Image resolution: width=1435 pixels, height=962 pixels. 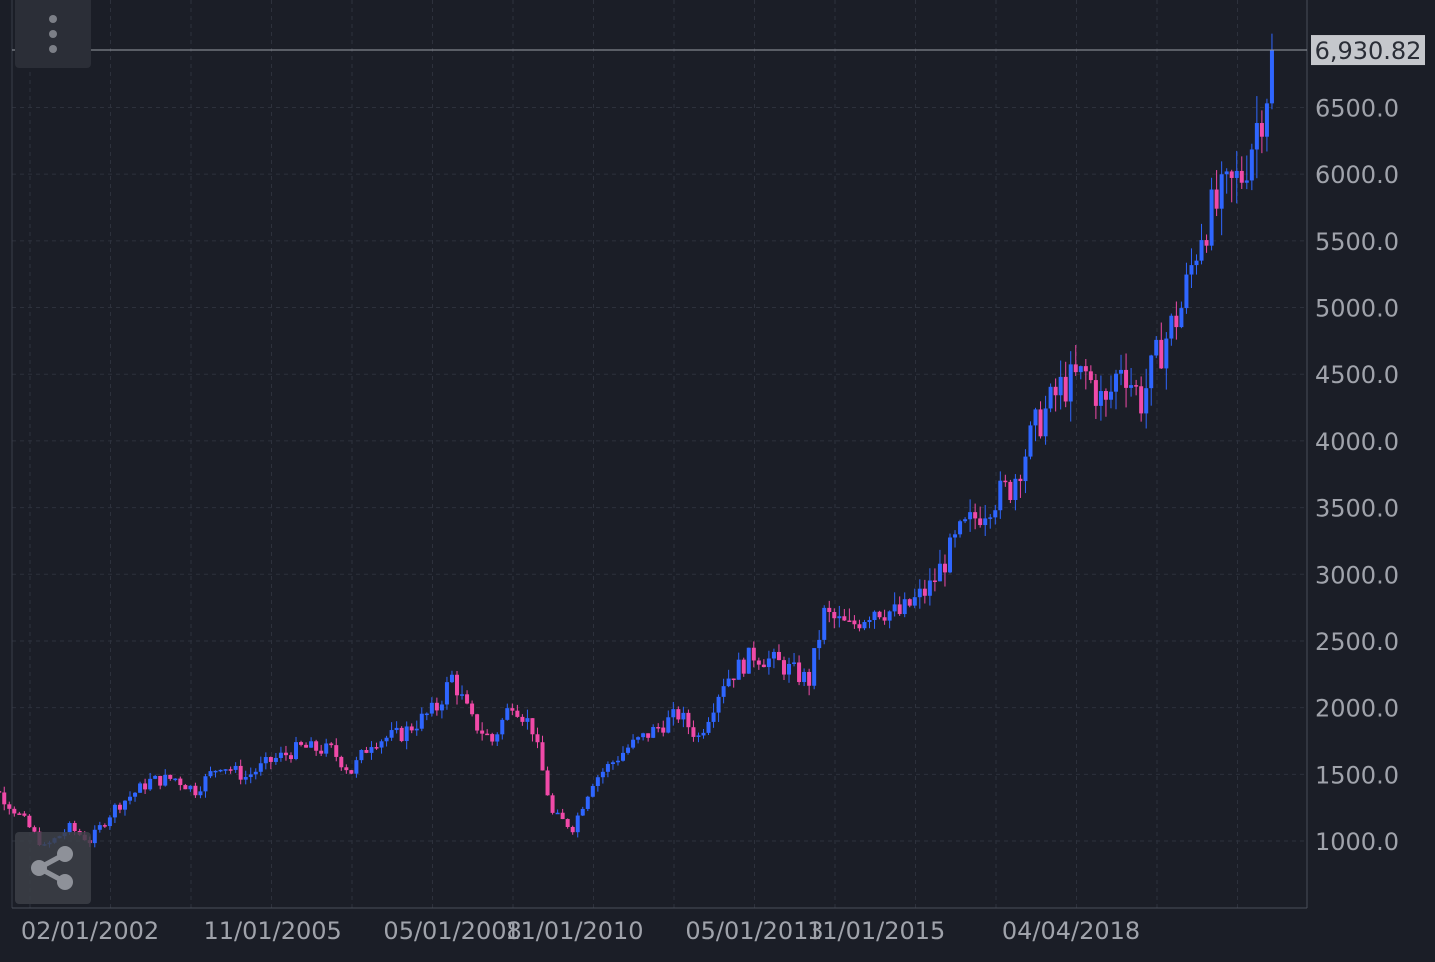 I want to click on share-button, so click(x=53, y=868).